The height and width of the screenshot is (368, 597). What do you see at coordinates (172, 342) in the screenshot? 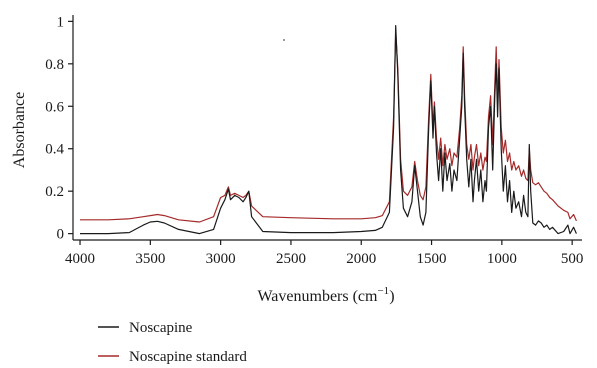
I see `legend: Noscapine Noscapine standard` at bounding box center [172, 342].